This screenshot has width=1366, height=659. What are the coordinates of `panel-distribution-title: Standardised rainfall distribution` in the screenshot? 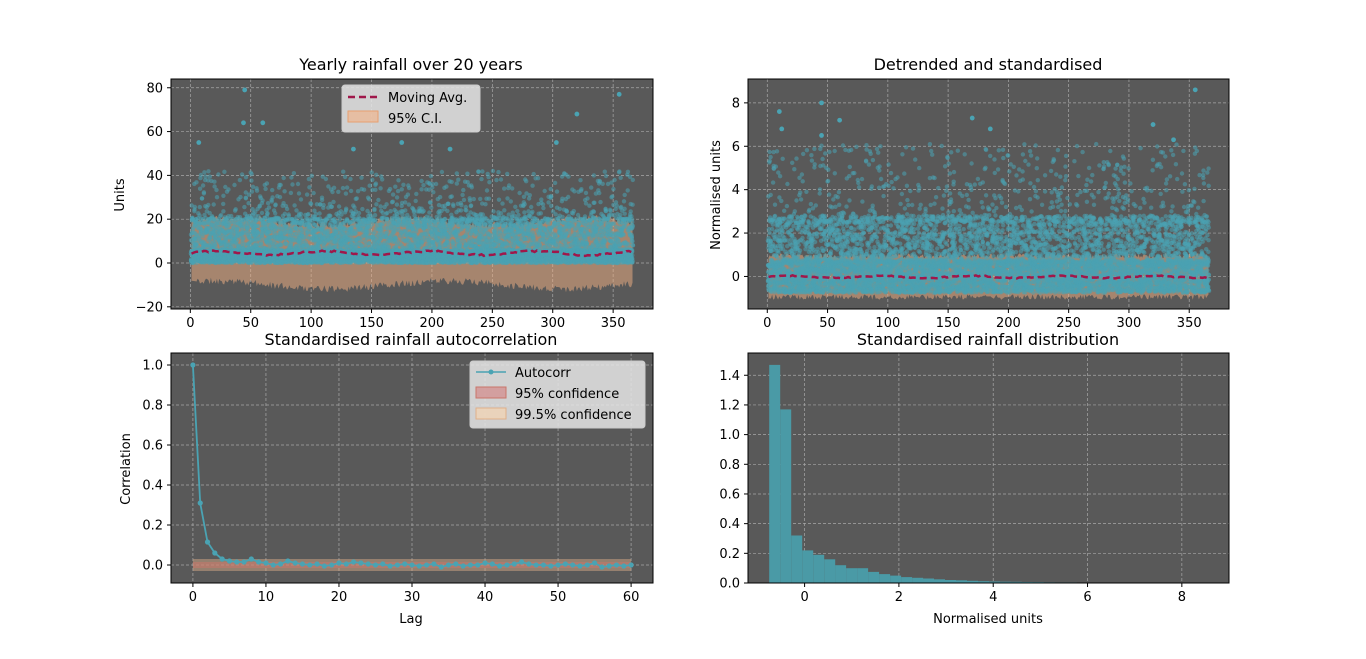 It's located at (988, 339).